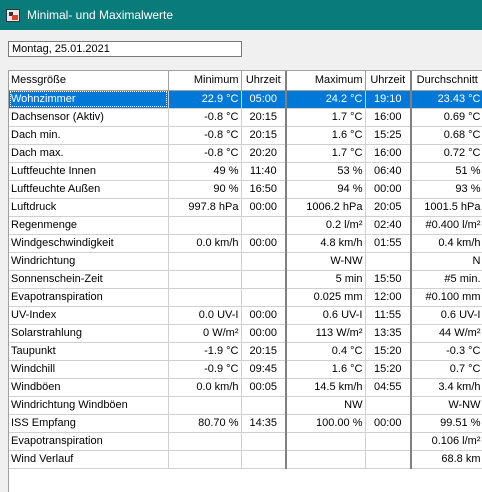 Image resolution: width=482 pixels, height=492 pixels. What do you see at coordinates (89, 99) in the screenshot?
I see `cell-name: Wohnzimmer` at bounding box center [89, 99].